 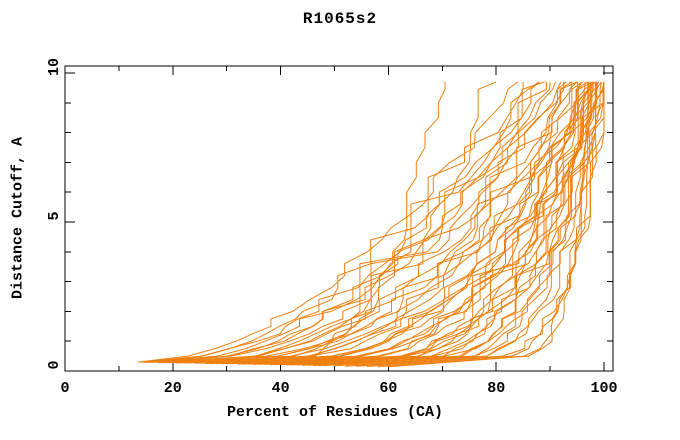 I want to click on x-tick-label: 20, so click(x=173, y=388).